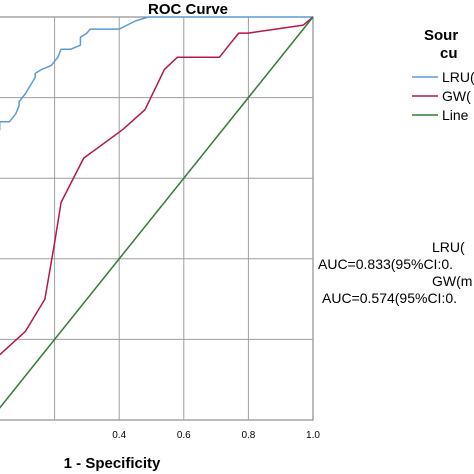 Image resolution: width=474 pixels, height=474 pixels. I want to click on x-tick-label: 0.8, so click(248, 435).